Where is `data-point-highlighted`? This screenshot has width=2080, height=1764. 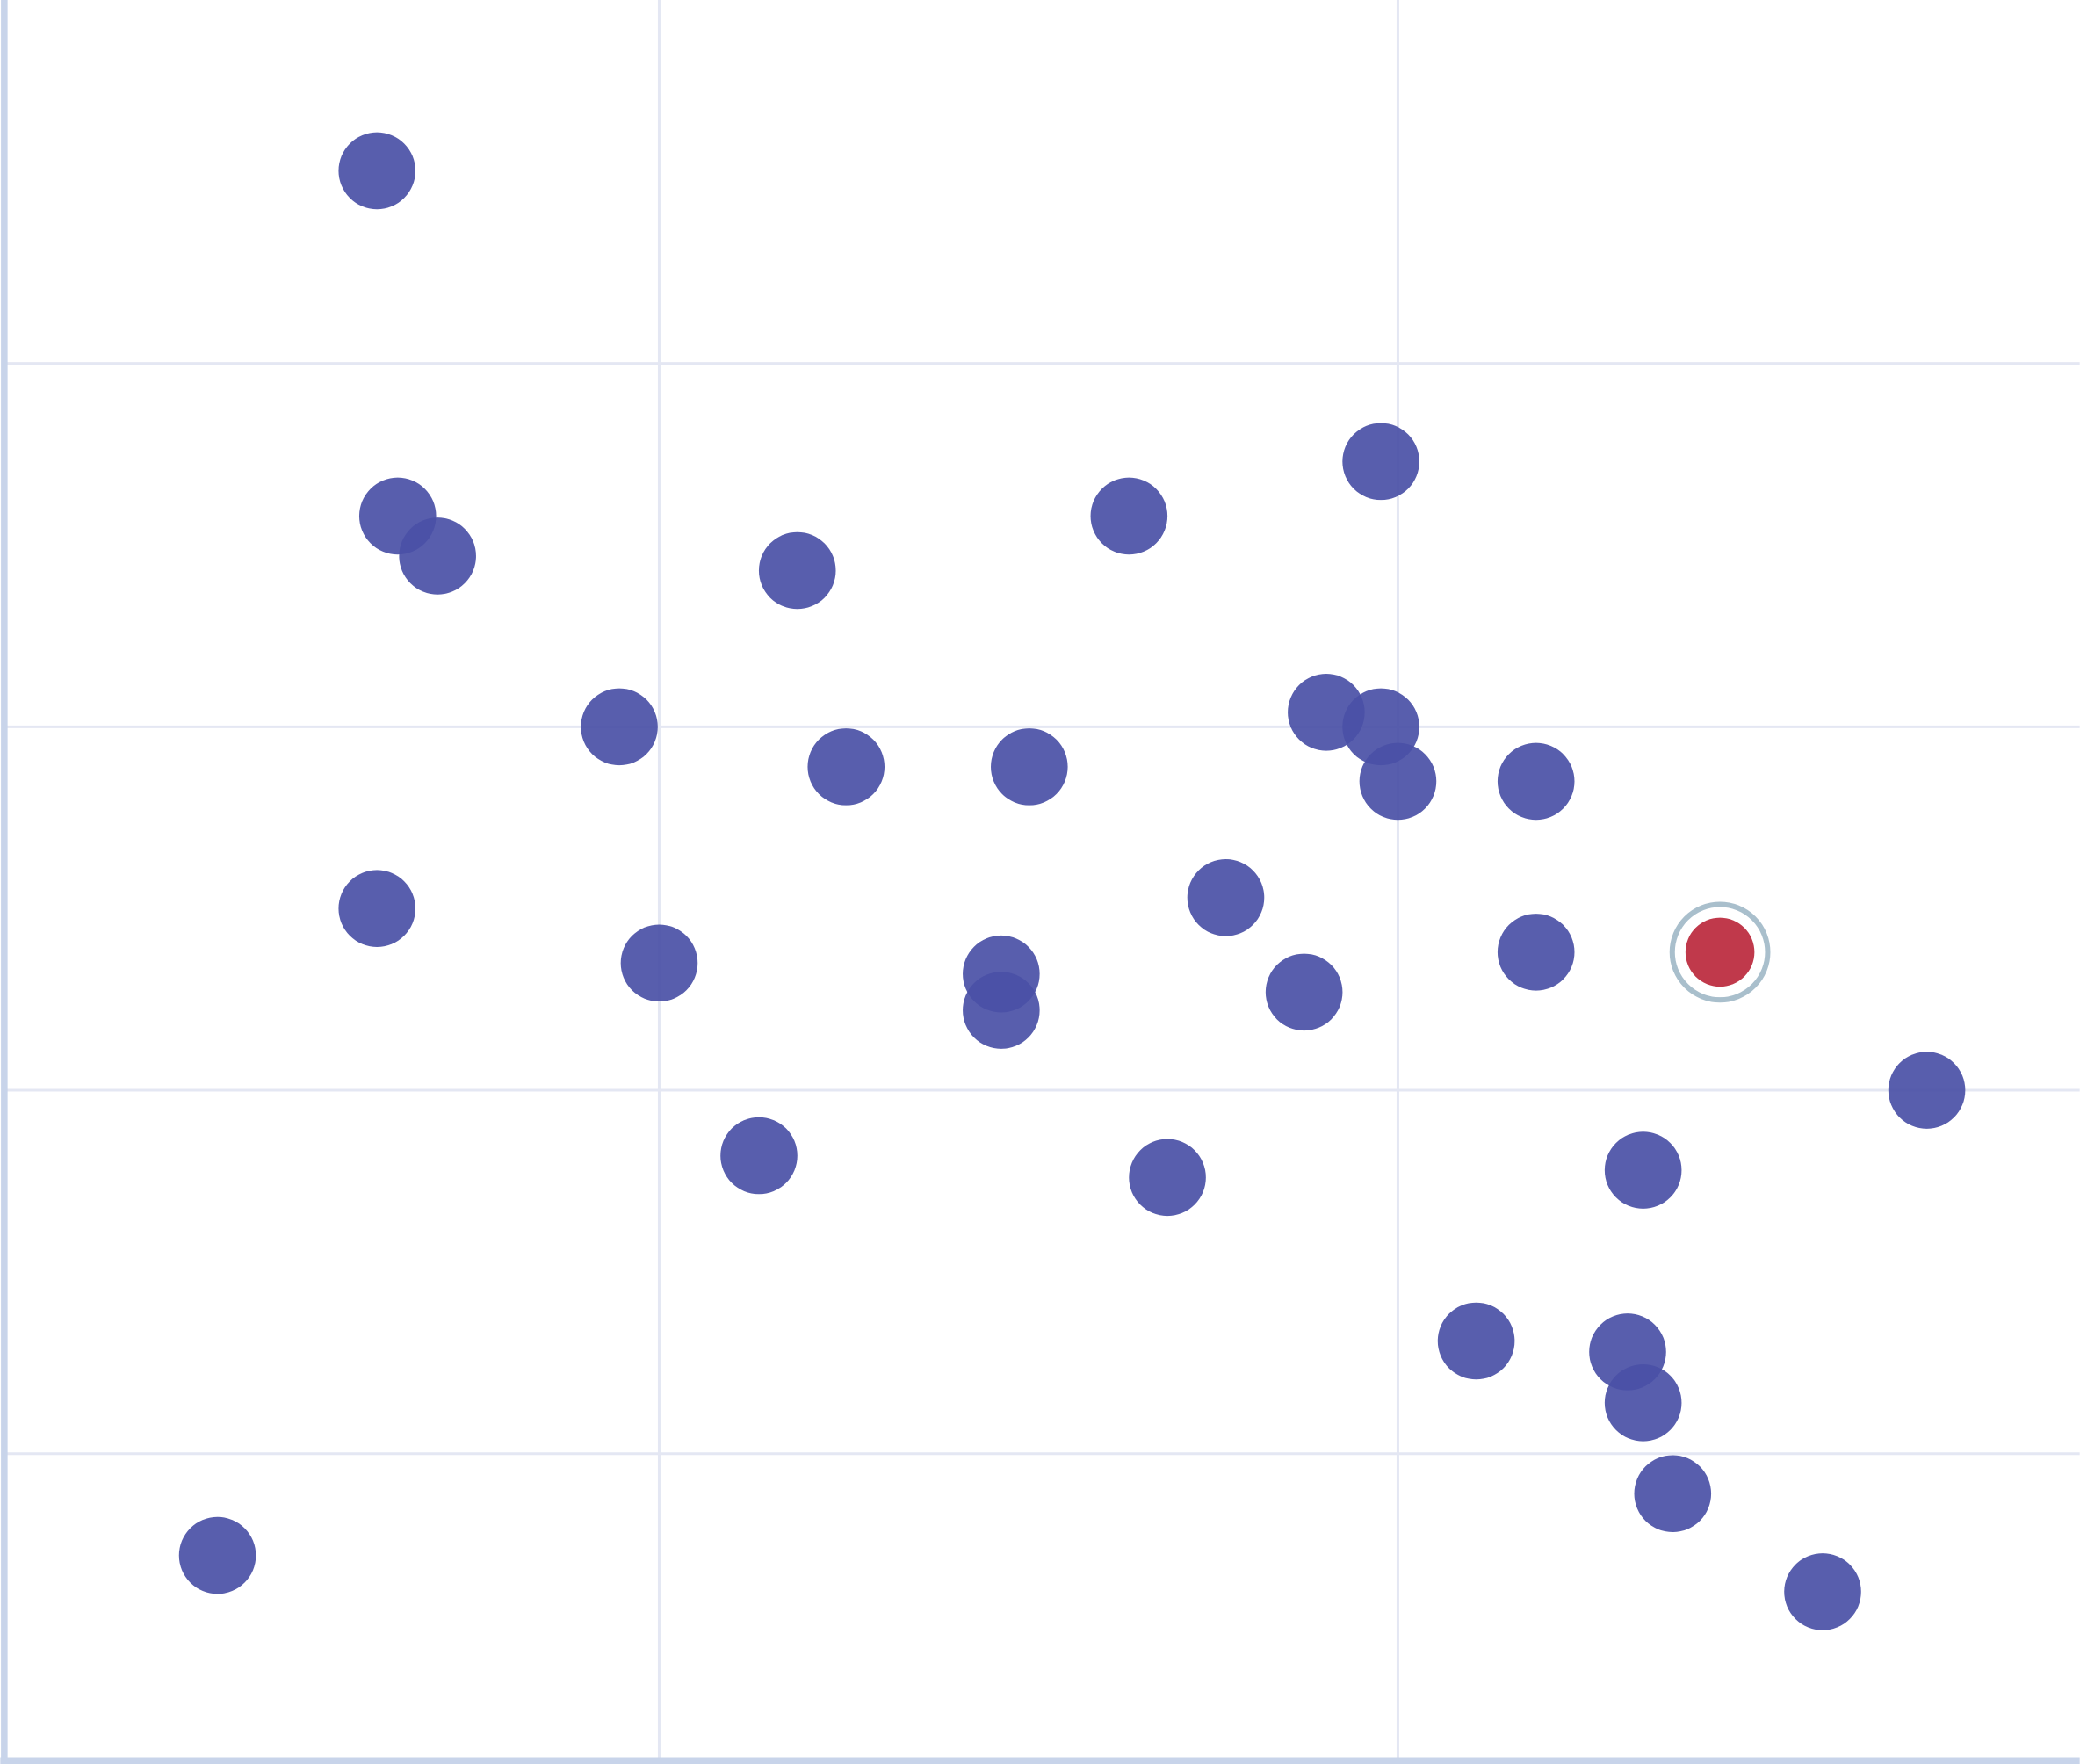
data-point-highlighted is located at coordinates (1720, 952).